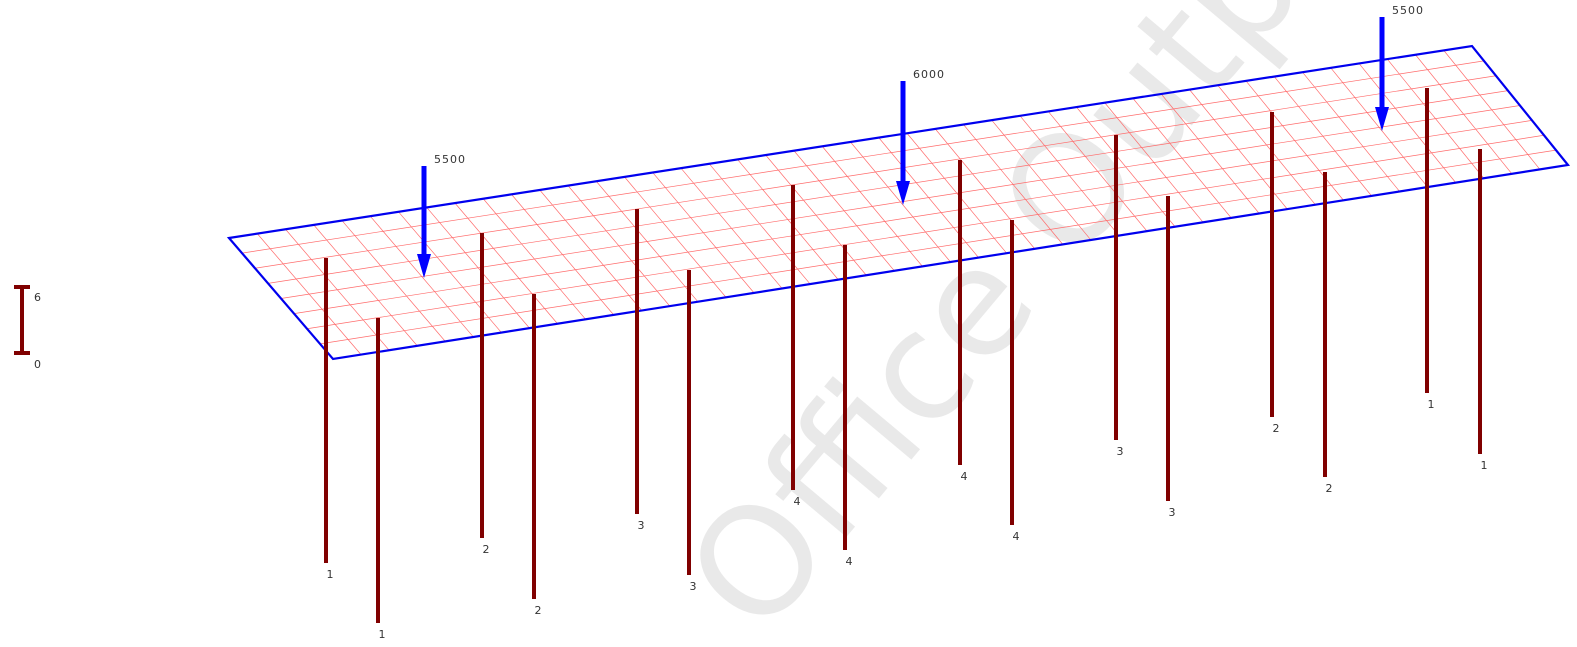 This screenshot has width=1577, height=647. What do you see at coordinates (27, 328) in the screenshot?
I see `scale-legend: 6 0` at bounding box center [27, 328].